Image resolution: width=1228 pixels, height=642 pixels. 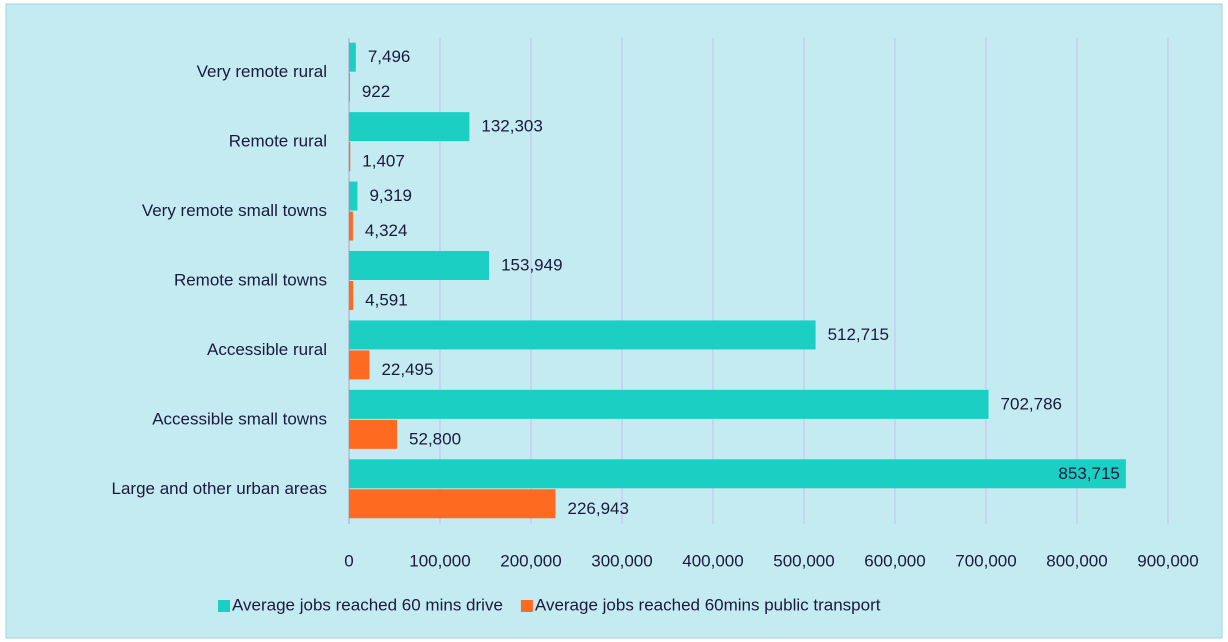 I want to click on value-label: 4,324, so click(x=386, y=230).